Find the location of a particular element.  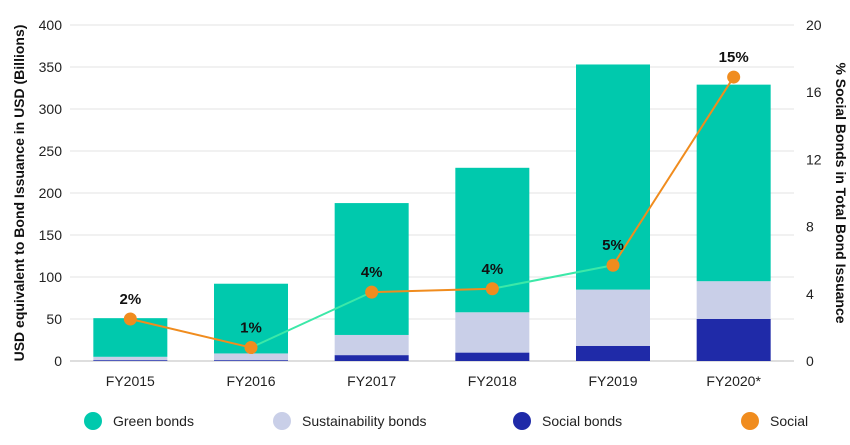

x-tick-label: FY2017 is located at coordinates (371, 381).